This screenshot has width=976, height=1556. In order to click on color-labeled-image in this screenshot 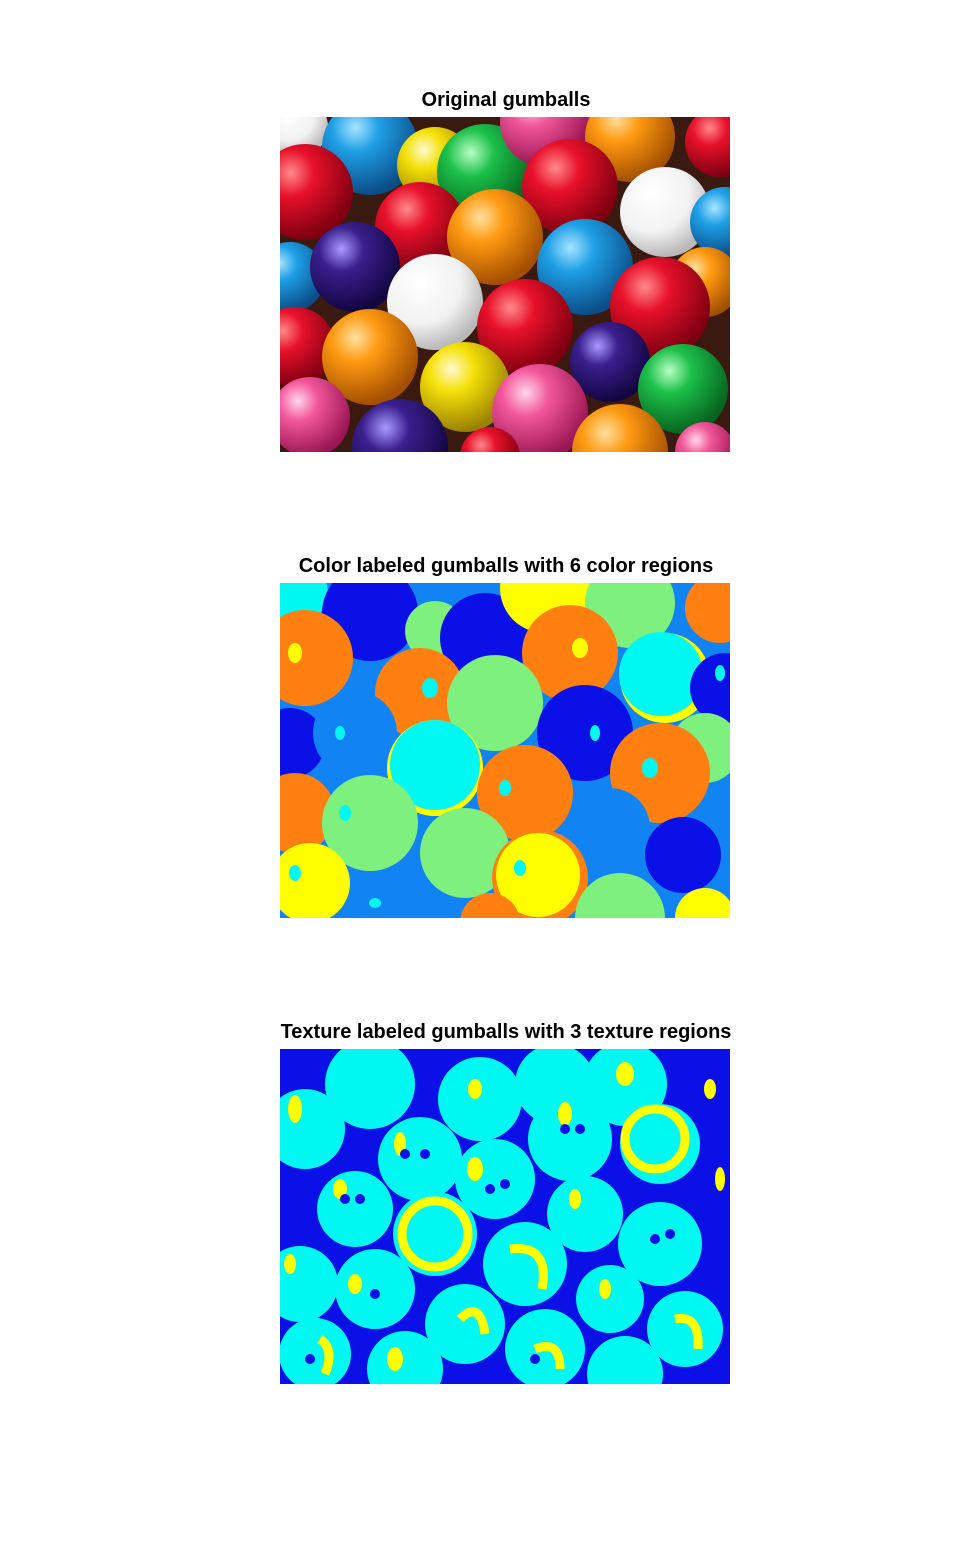, I will do `click(505, 750)`.